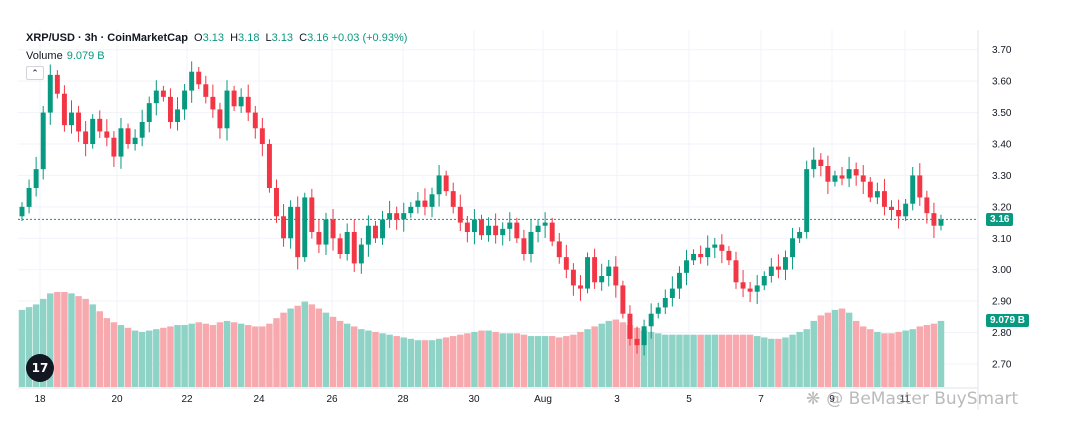 This screenshot has width=1078, height=427. I want to click on high-label: H, so click(234, 38).